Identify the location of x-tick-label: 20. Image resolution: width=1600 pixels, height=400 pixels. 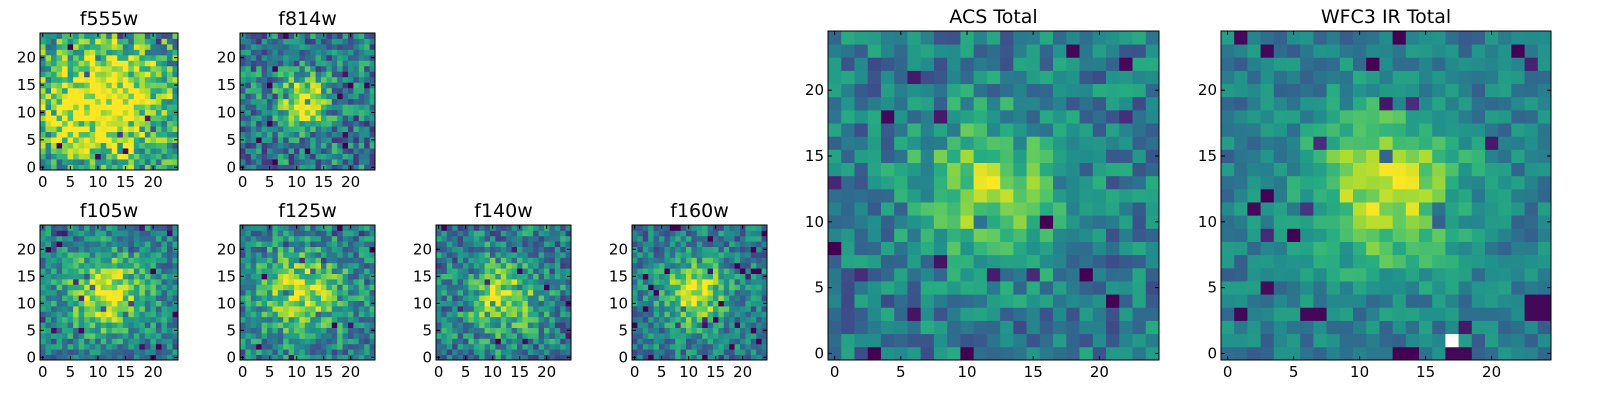
(350, 372).